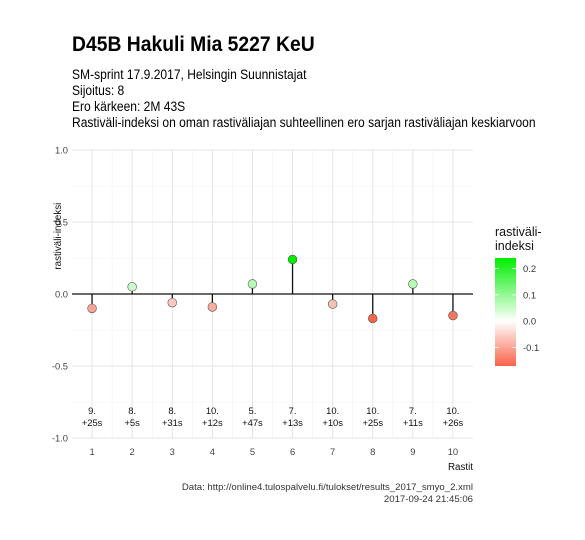  What do you see at coordinates (98, 90) in the screenshot?
I see `subtitle-line-2: Sijoitus: 8` at bounding box center [98, 90].